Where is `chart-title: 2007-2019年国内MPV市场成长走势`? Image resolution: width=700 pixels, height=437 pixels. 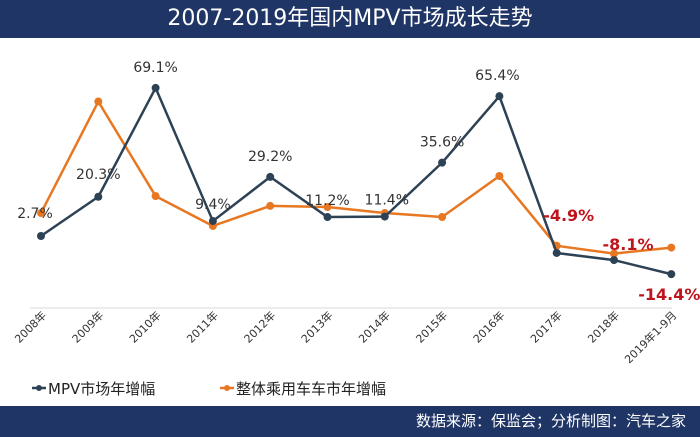
chart-title: 2007-2019年国内MPV市场成长走势 is located at coordinates (350, 19).